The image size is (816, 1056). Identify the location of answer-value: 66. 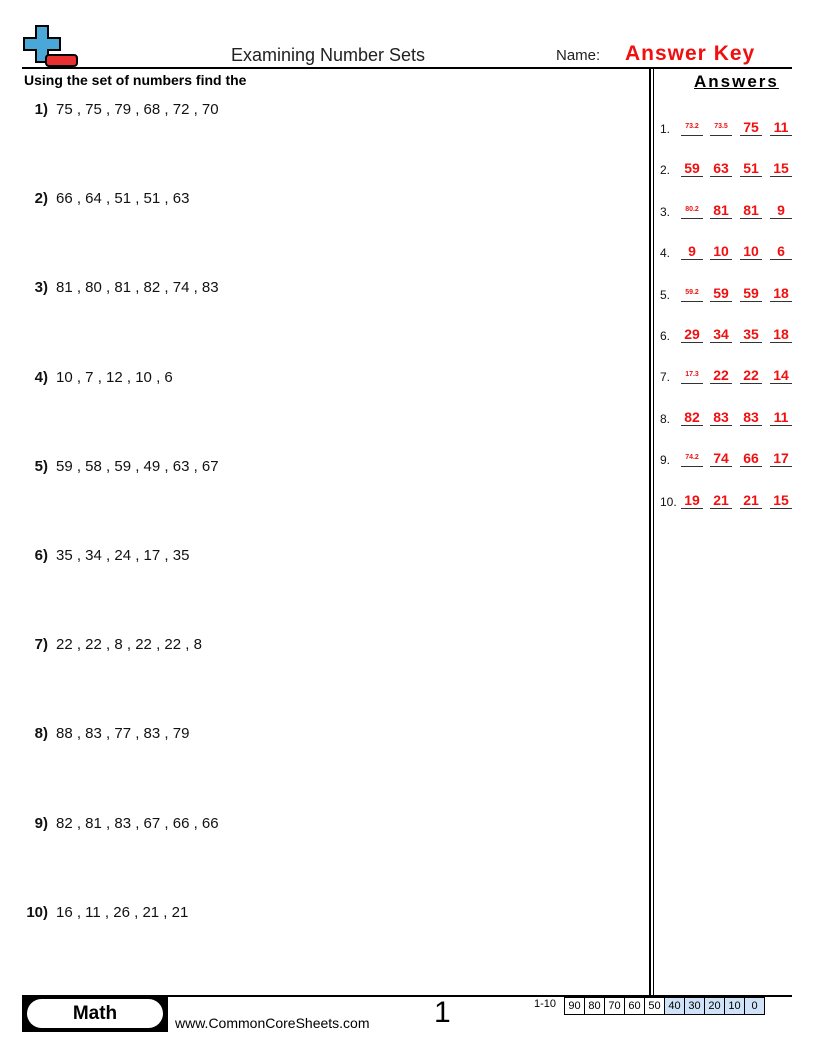
(751, 459).